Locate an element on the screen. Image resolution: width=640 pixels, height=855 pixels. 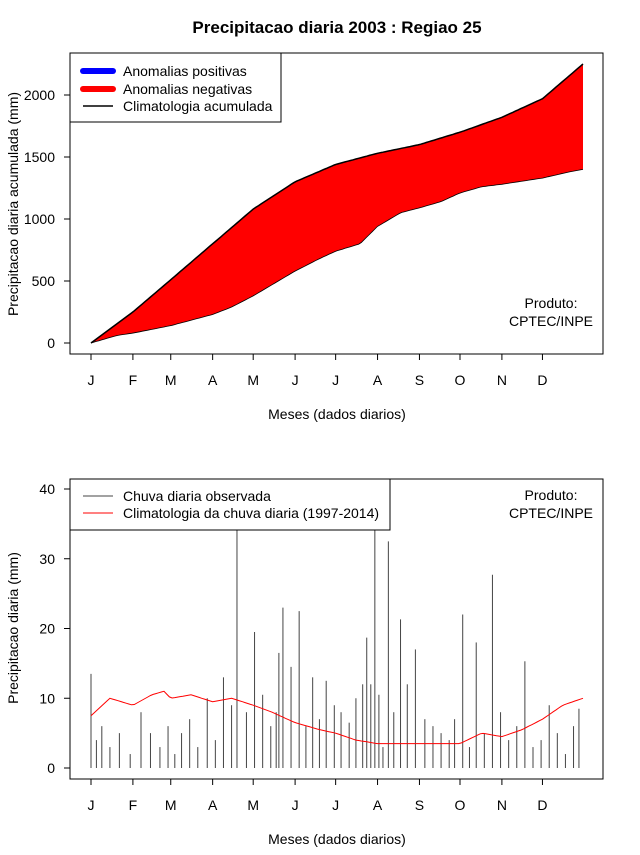
top-annotation-produto: Produto: is located at coordinates (551, 303).